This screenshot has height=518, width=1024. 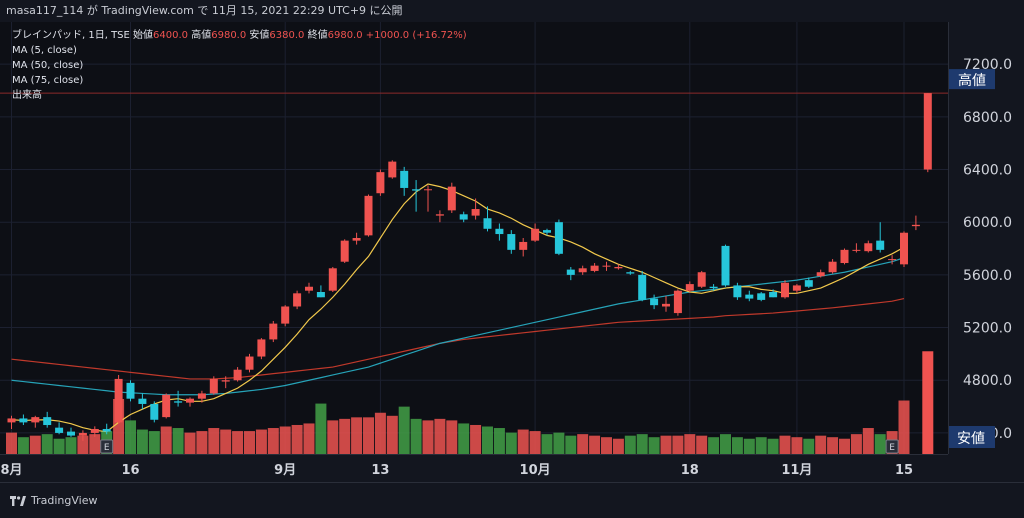 What do you see at coordinates (971, 439) in the screenshot?
I see `low-badge-label: 安値` at bounding box center [971, 439].